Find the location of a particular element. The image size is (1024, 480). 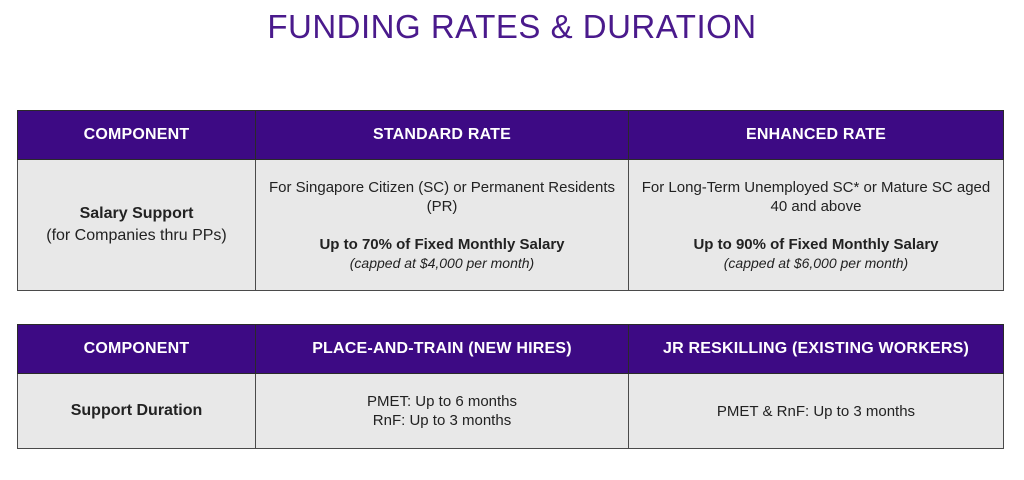

header-enhanced-rate: ENHANCED RATE is located at coordinates (816, 135).